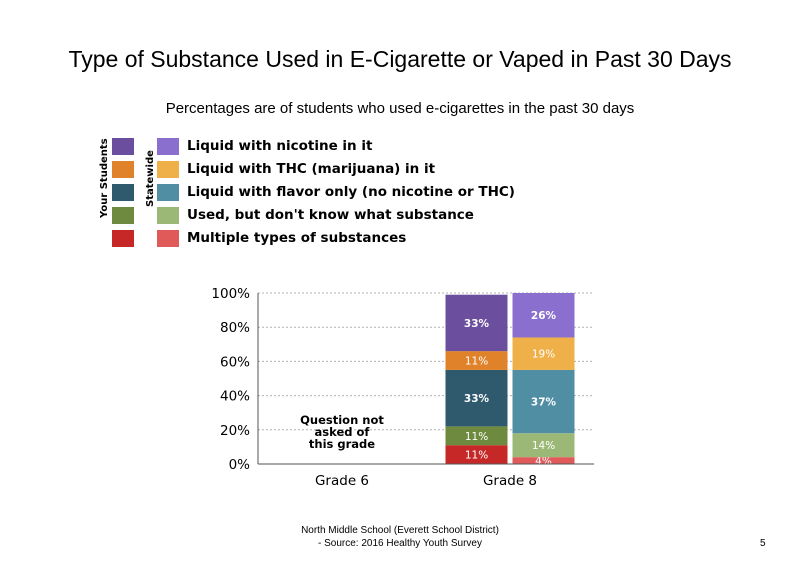 This screenshot has width=800, height=568. Describe the element at coordinates (230, 294) in the screenshot. I see `y-tick-label: 100%` at that location.